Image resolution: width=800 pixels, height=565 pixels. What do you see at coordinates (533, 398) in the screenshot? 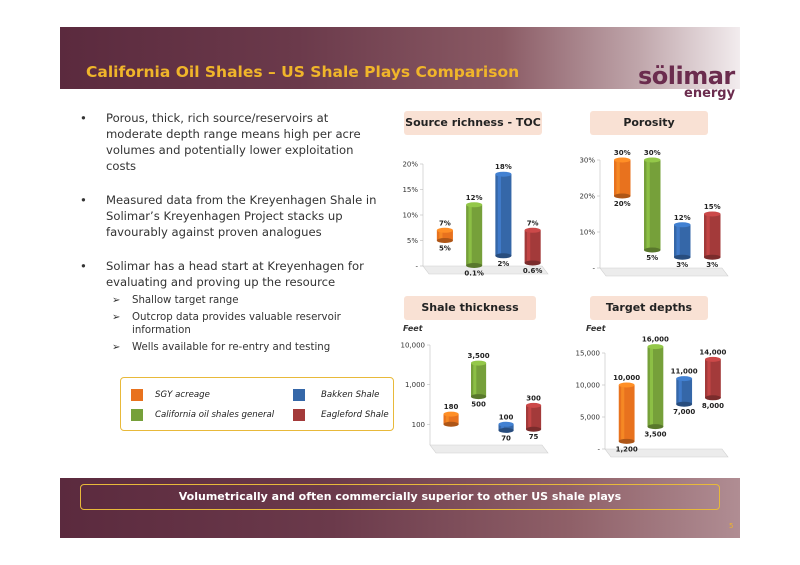
I see `data-label-high: 300` at bounding box center [533, 398].